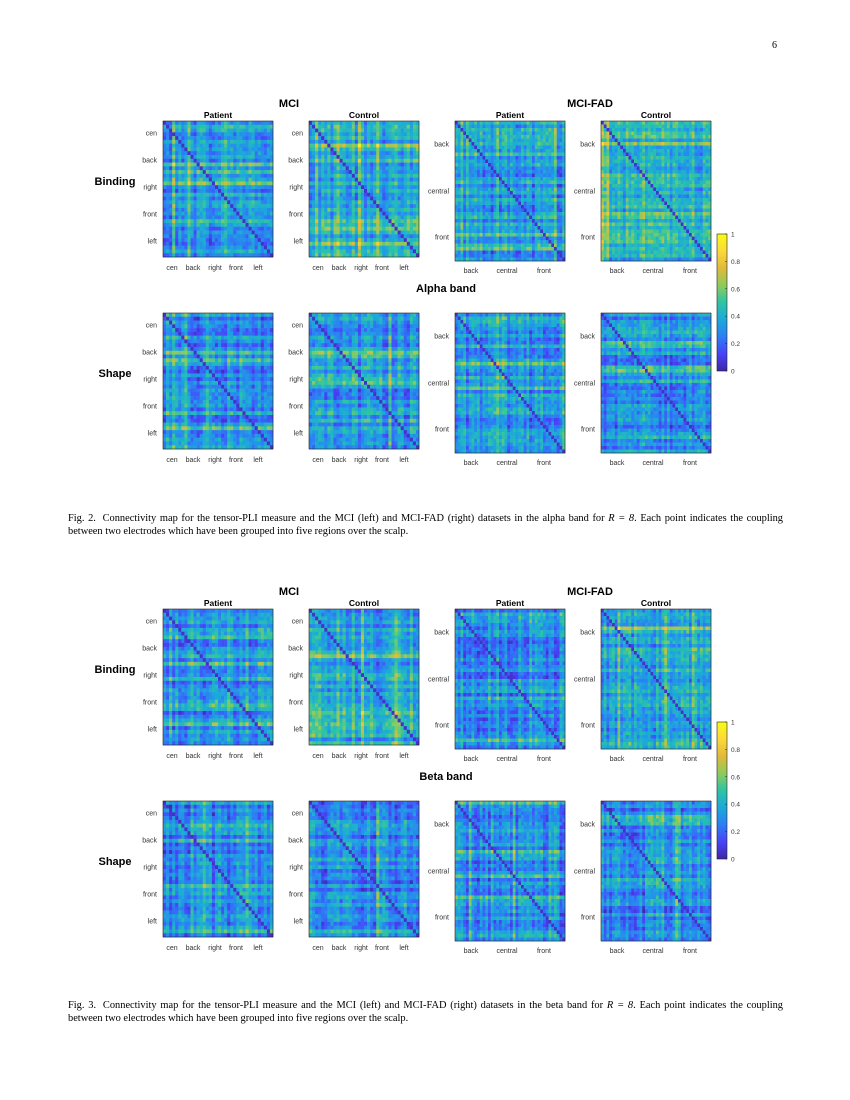  I want to click on figure-2-caption-math: R = 8, so click(621, 518).